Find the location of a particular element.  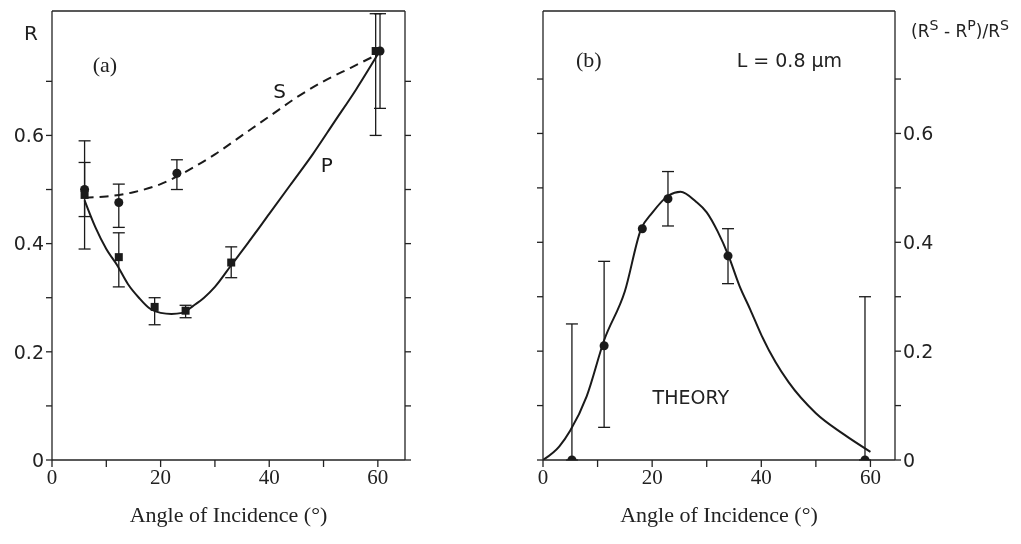

y2-tick-label: 0.4 is located at coordinates (918, 242).